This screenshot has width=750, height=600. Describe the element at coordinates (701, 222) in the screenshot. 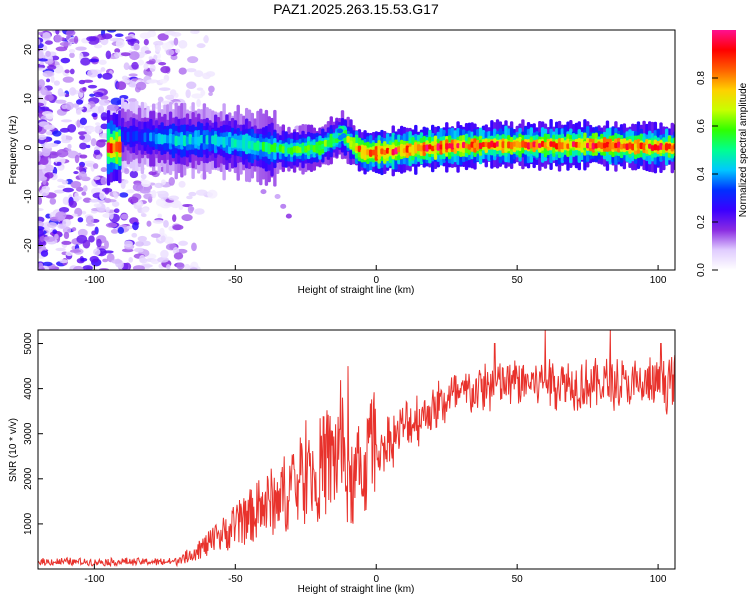

I see `colorbar-tick-label: 0.2` at that location.